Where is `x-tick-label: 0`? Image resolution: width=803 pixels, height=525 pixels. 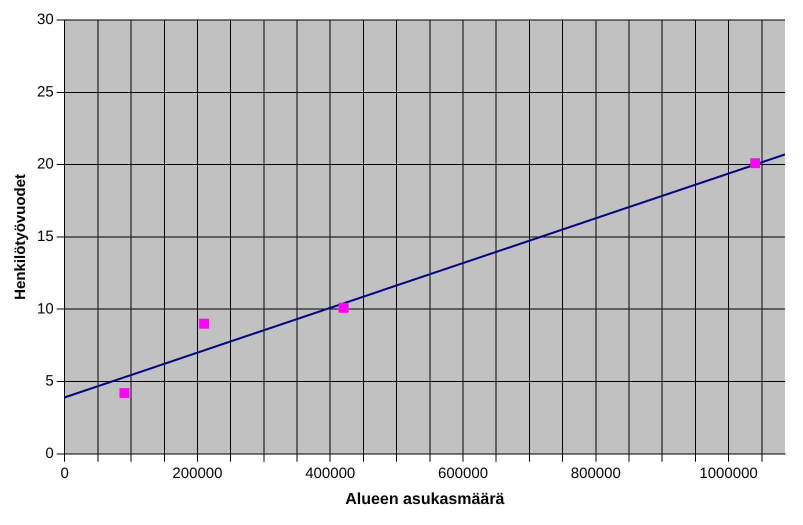 x-tick-label: 0 is located at coordinates (64, 473).